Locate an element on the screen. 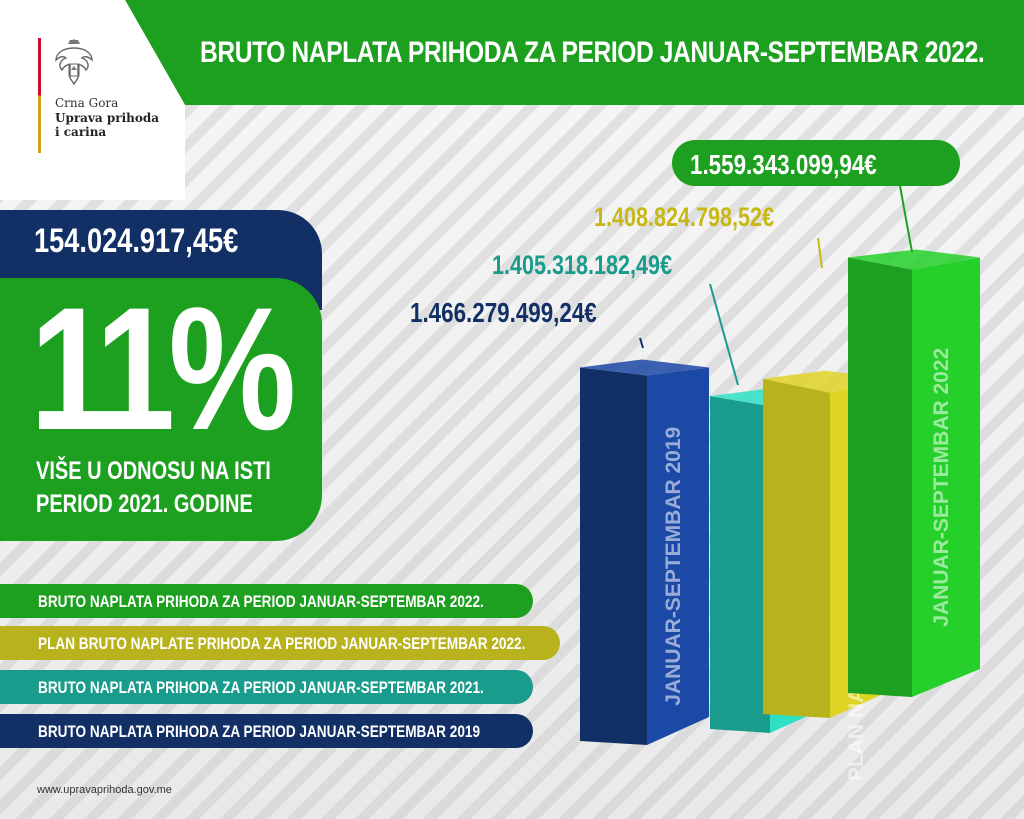 The image size is (1024, 819). org-country: Crna Gora is located at coordinates (87, 103).